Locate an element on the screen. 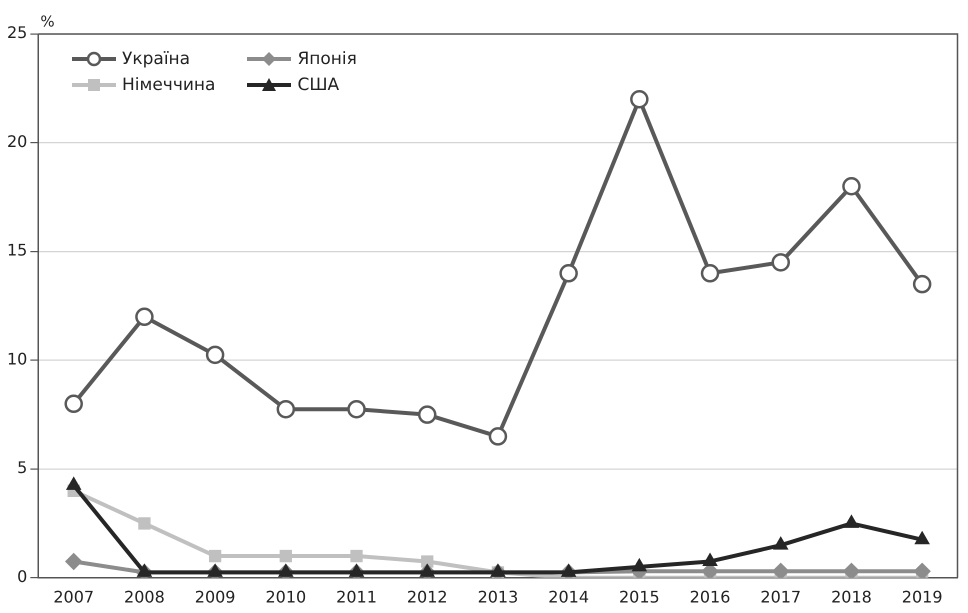 This screenshot has height=613, width=968. x-tick-label: 2018 is located at coordinates (851, 597).